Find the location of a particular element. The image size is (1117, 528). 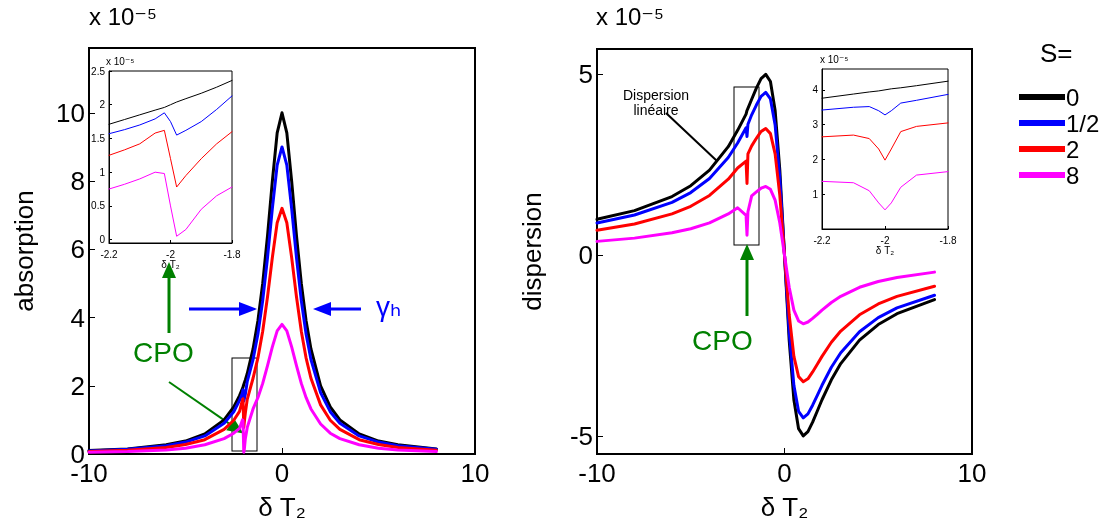

y-tick-label: -5 is located at coordinates (581, 435).